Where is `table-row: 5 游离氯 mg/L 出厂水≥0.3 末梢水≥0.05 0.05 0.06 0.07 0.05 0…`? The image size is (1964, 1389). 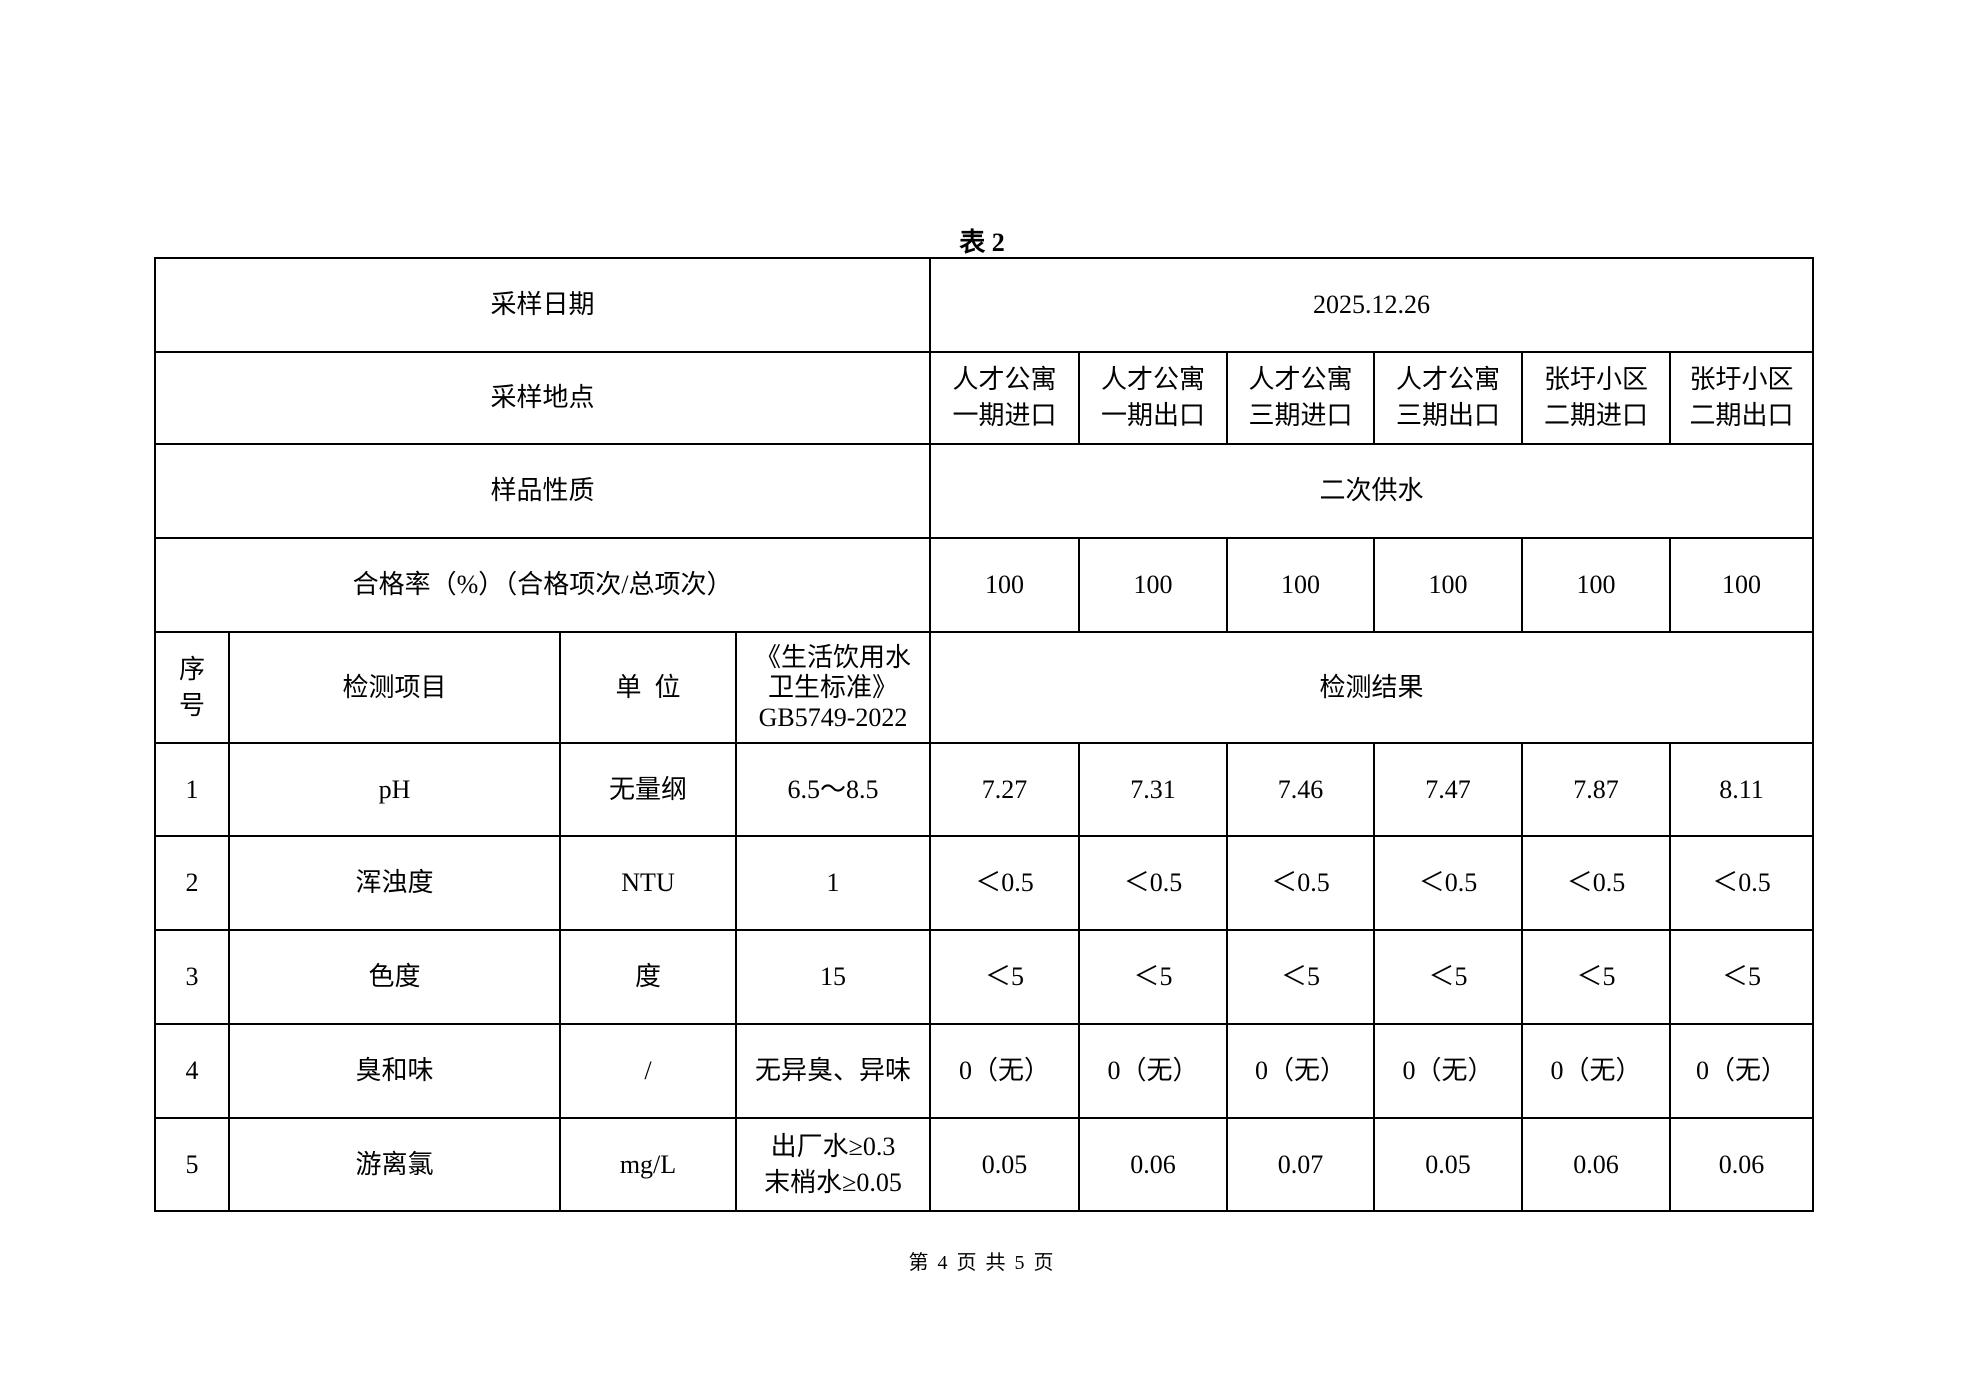 table-row: 5 游离氯 mg/L 出厂水≥0.3 末梢水≥0.05 0.05 0.06 0.07 0.05 0… is located at coordinates (984, 1164).